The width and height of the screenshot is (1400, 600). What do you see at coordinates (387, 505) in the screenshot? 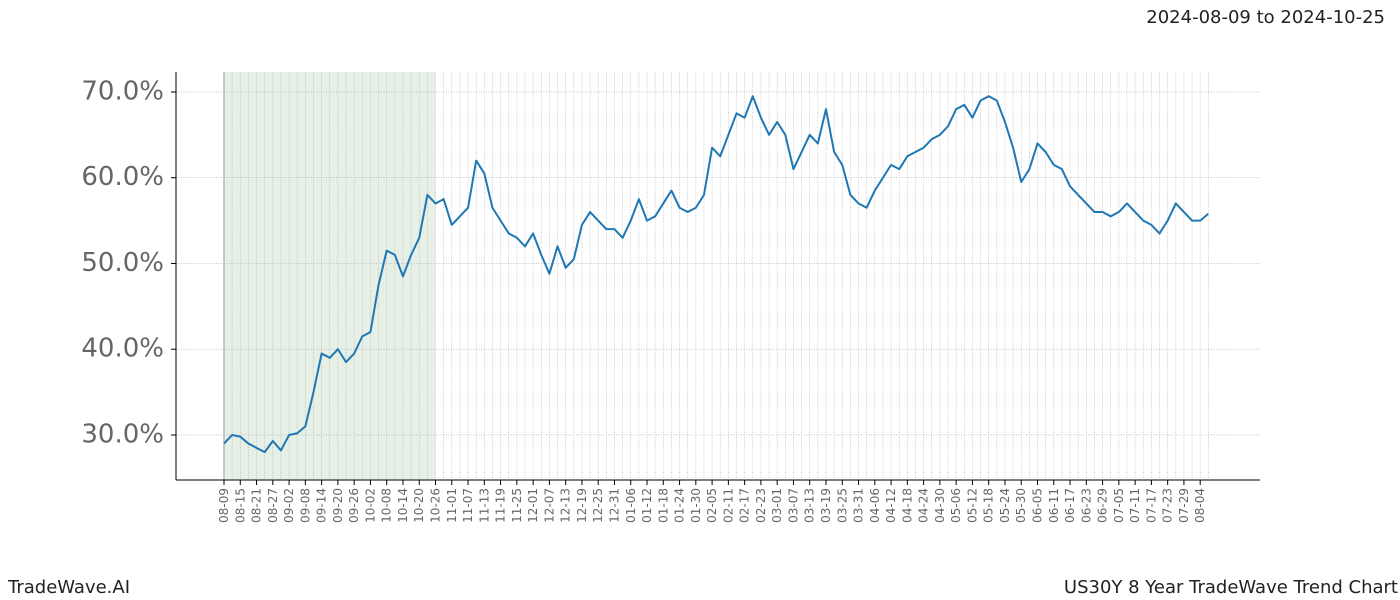
I see `x-tick-label: 10-08` at bounding box center [387, 505].